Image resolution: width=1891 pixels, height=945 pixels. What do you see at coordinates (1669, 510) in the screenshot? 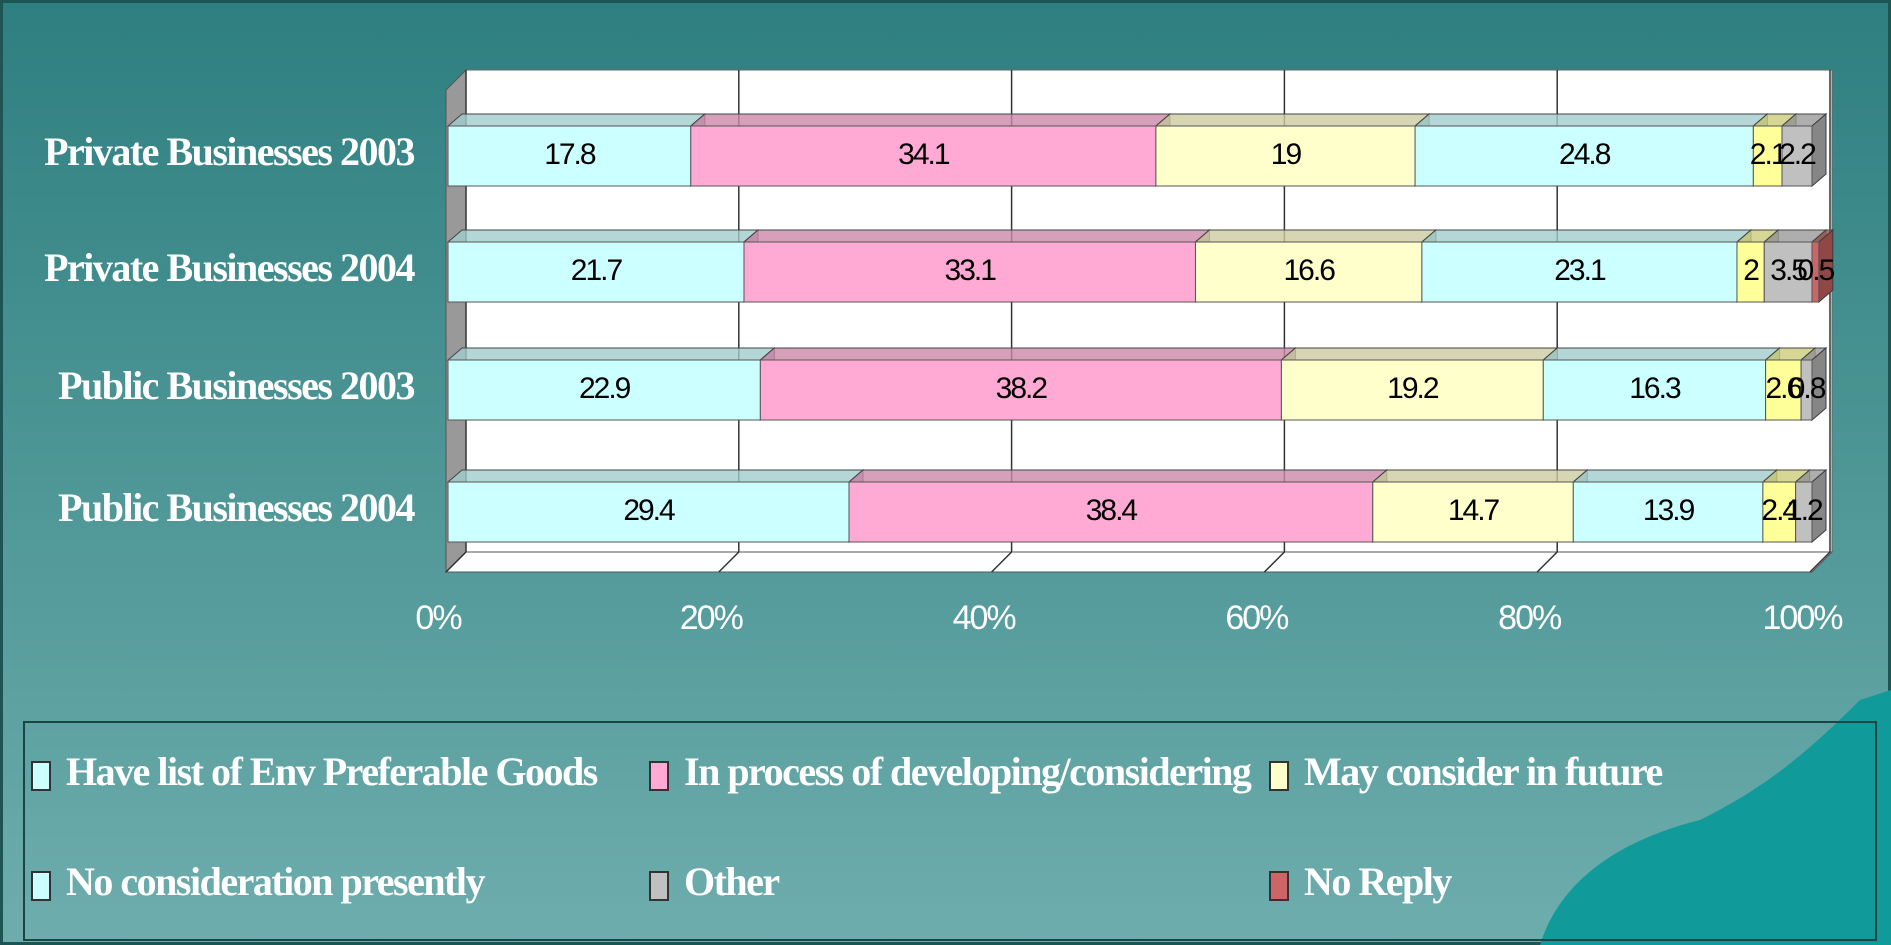
I see `data-label: 13.9` at bounding box center [1669, 510].